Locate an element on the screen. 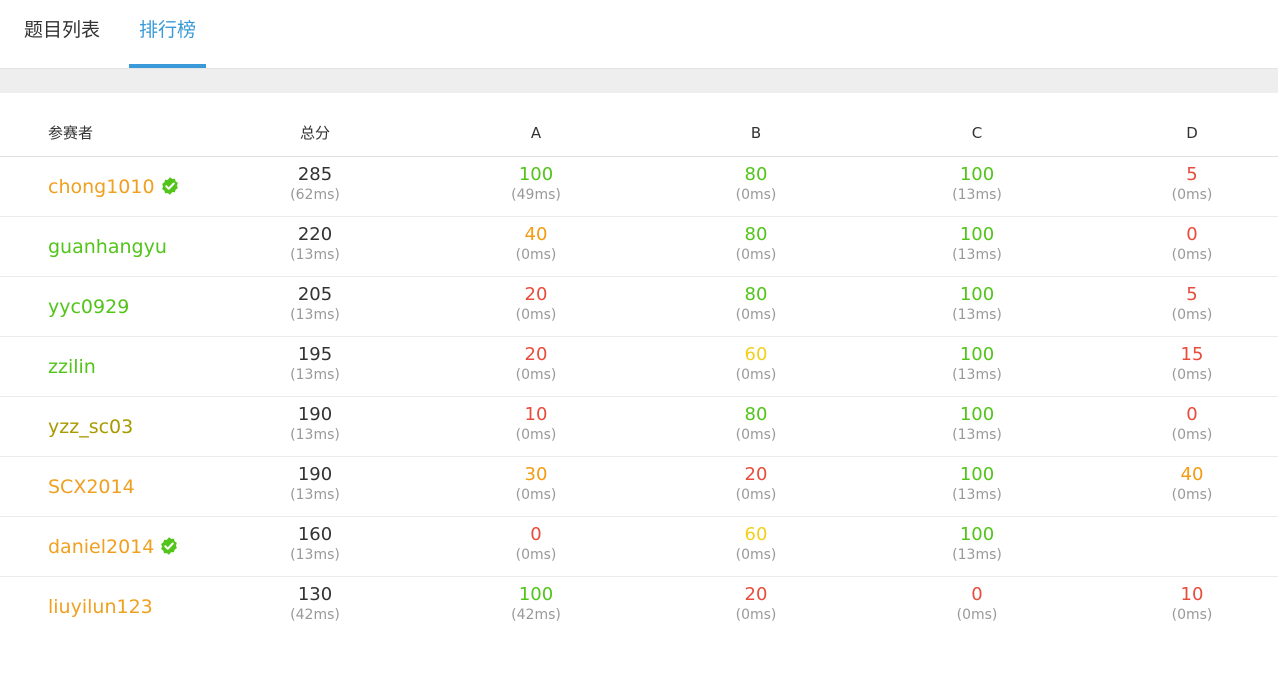  problem-d-score: 10 is located at coordinates (1192, 594).